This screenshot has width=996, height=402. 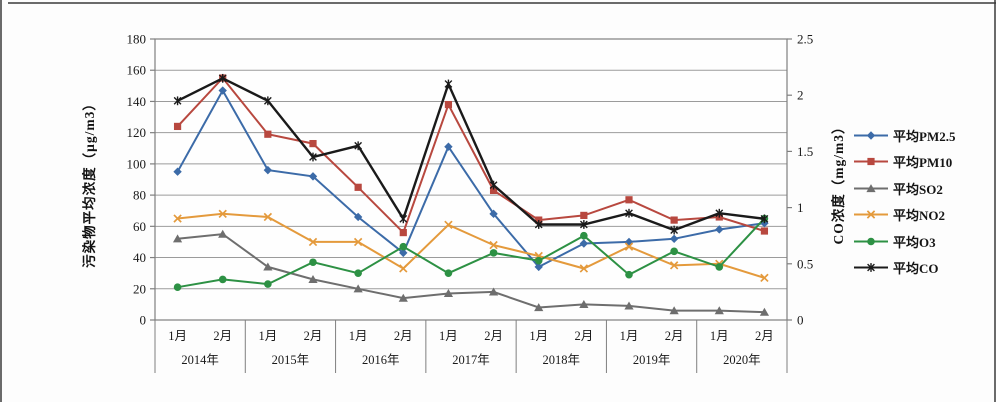 I want to click on legend-item-o3: 平均O3, so click(x=904, y=241).